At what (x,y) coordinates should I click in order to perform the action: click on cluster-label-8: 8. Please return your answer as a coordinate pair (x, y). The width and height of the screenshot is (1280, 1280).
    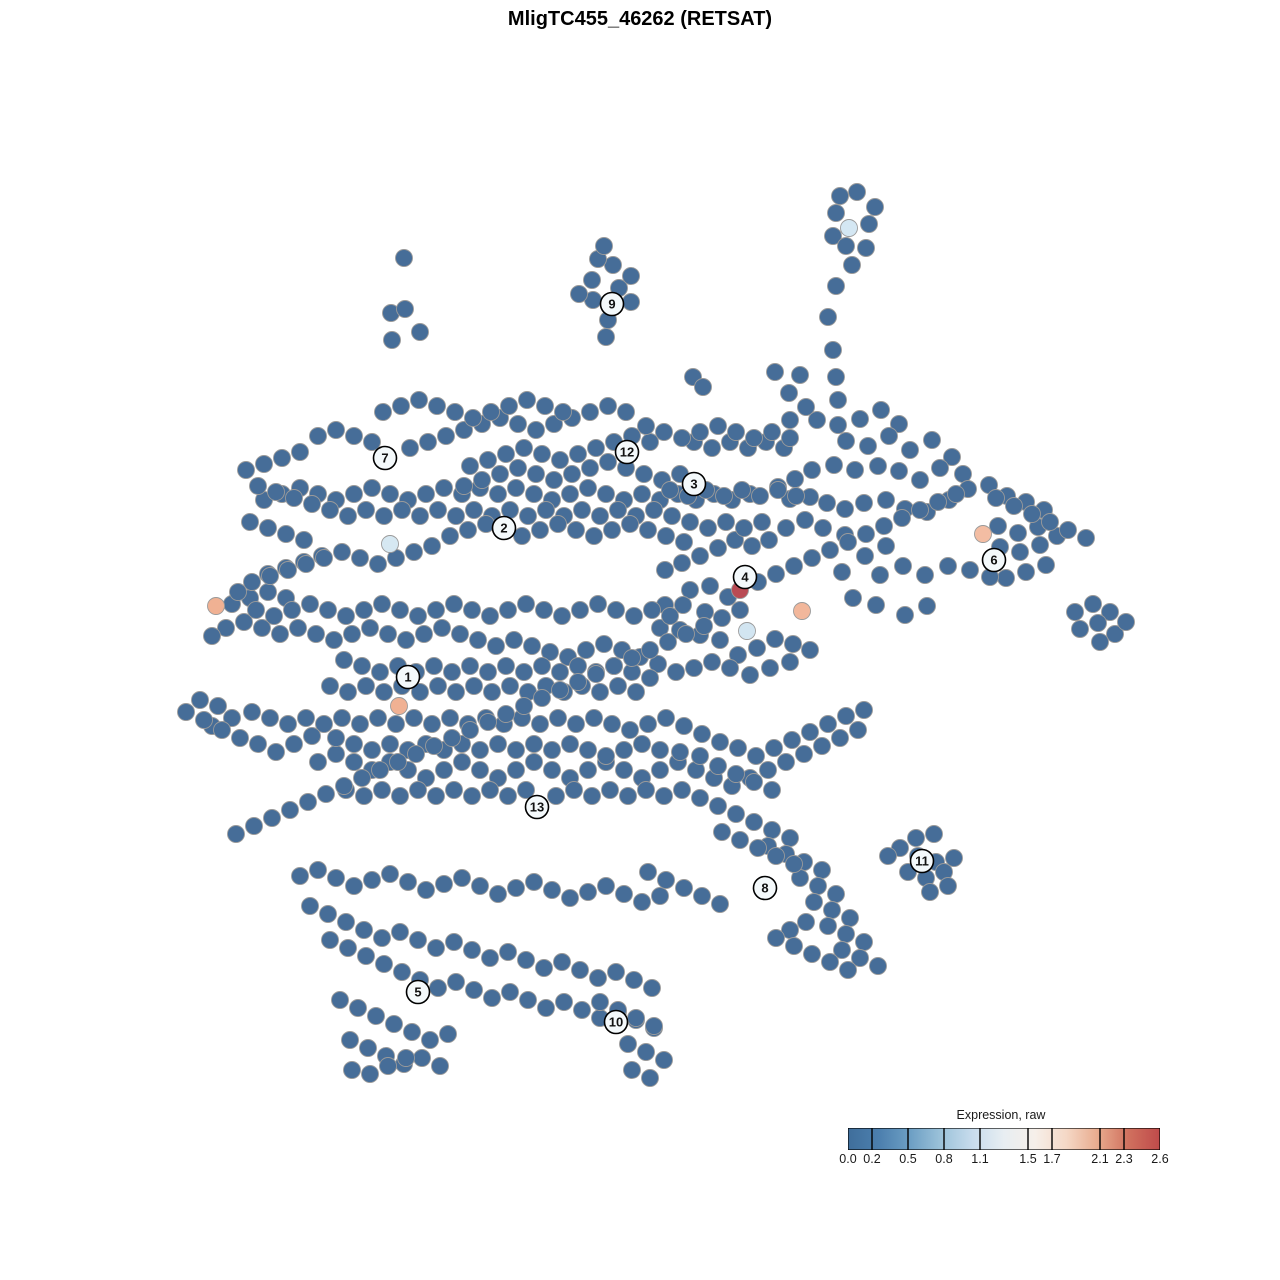
    Looking at the image, I should click on (765, 888).